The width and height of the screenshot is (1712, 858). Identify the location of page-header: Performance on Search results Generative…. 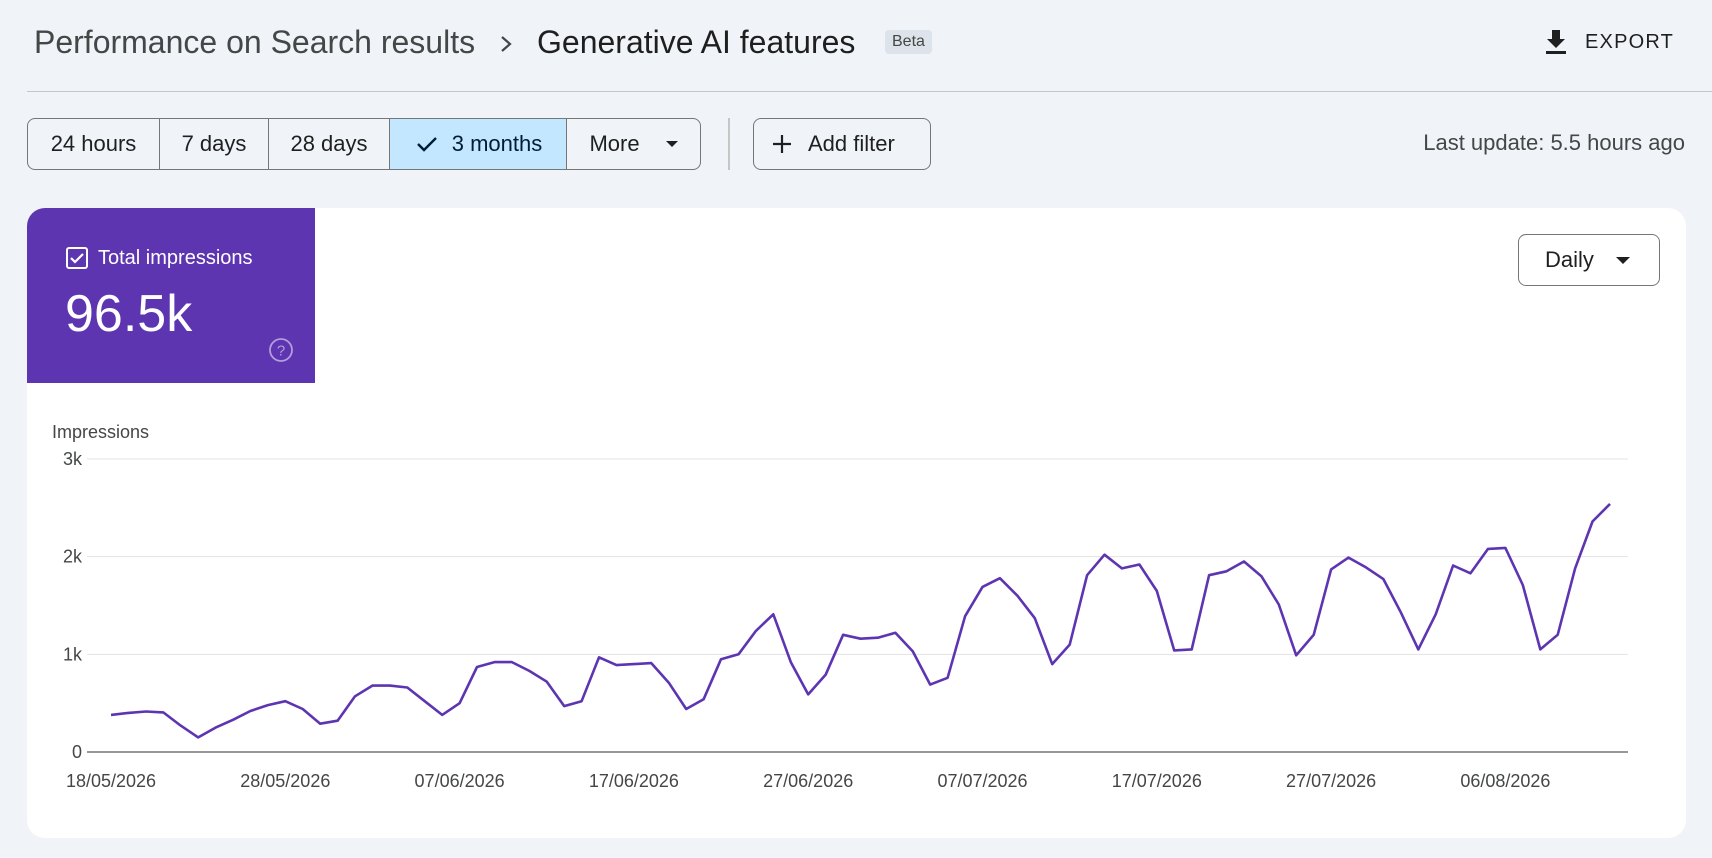
(869, 46).